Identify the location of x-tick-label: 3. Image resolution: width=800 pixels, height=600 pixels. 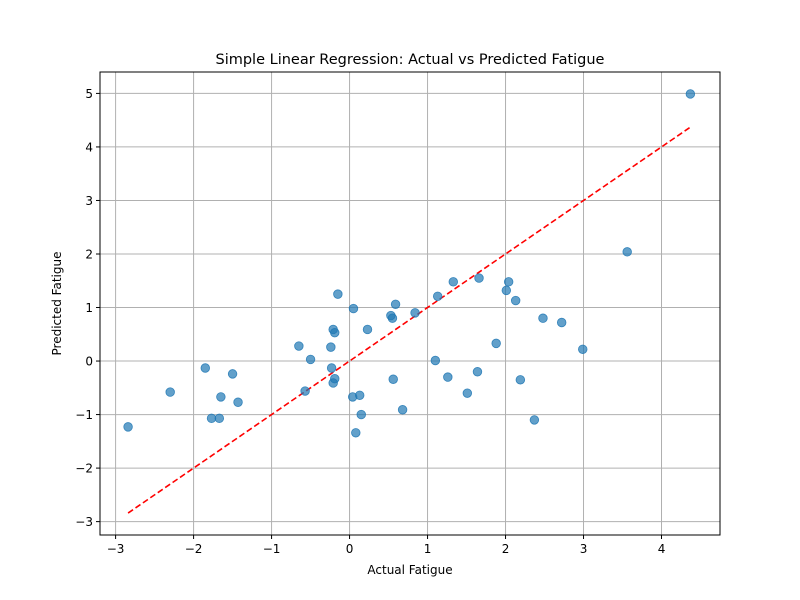
(584, 549).